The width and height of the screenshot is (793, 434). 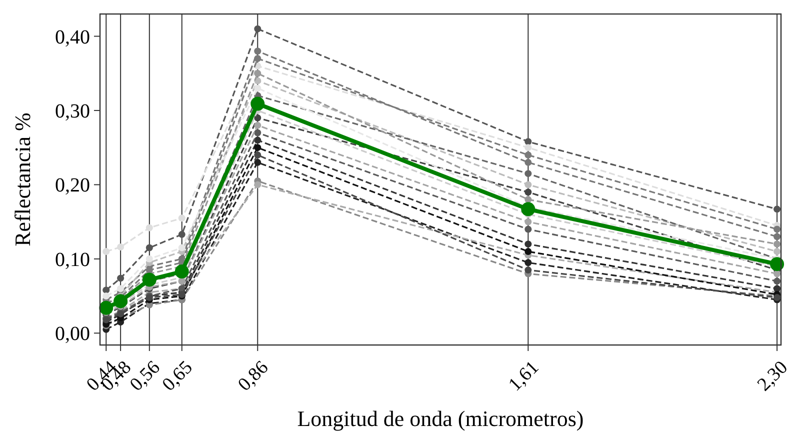 What do you see at coordinates (773, 376) in the screenshot?
I see `x-tick-label: 2,30` at bounding box center [773, 376].